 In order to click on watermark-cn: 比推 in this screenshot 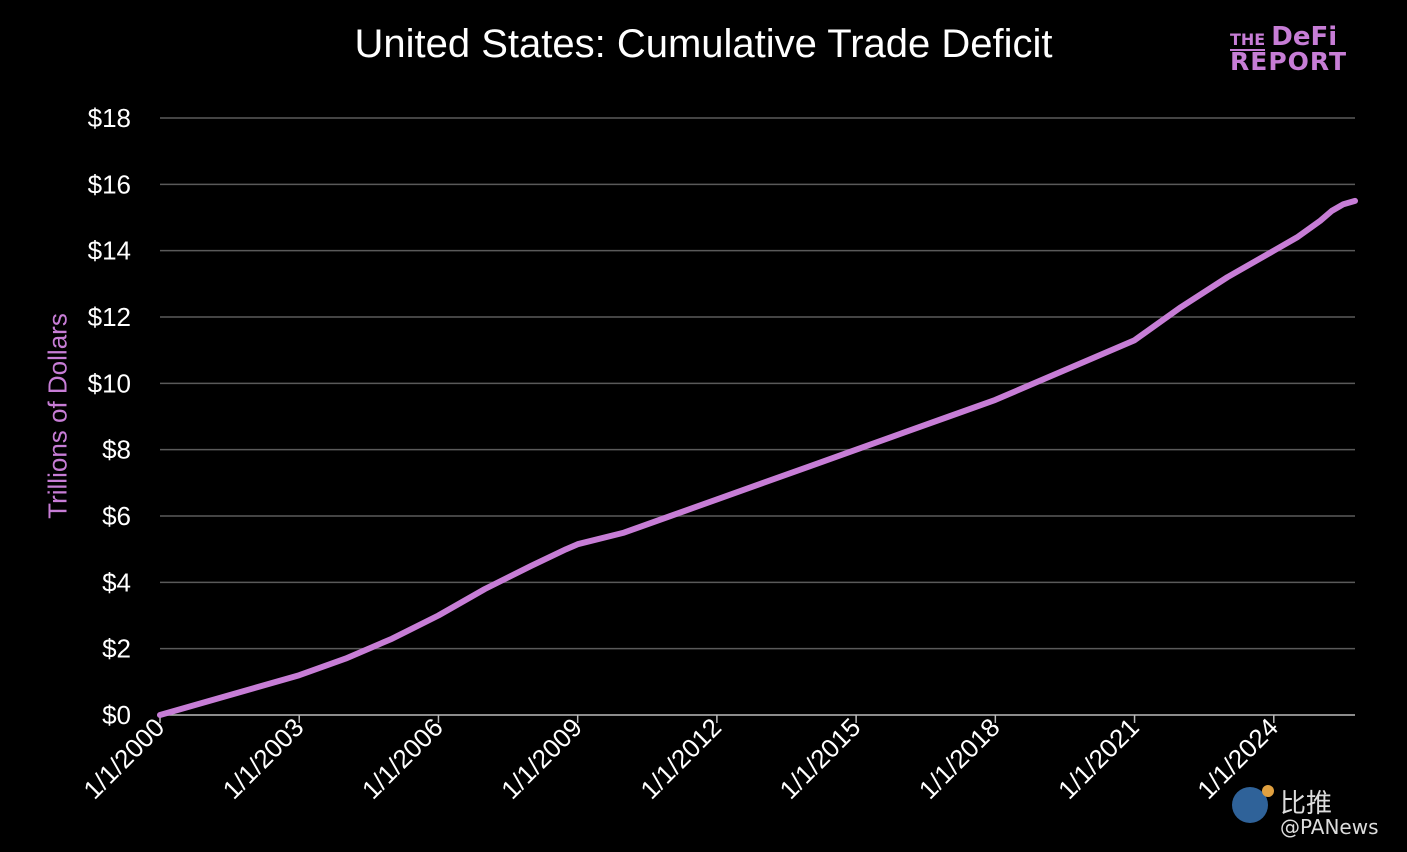, I will do `click(1306, 804)`.